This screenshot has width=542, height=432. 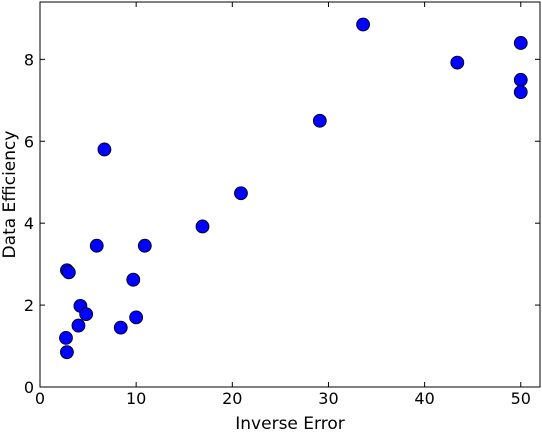 I want to click on y-tick-label: 4, so click(x=29, y=223).